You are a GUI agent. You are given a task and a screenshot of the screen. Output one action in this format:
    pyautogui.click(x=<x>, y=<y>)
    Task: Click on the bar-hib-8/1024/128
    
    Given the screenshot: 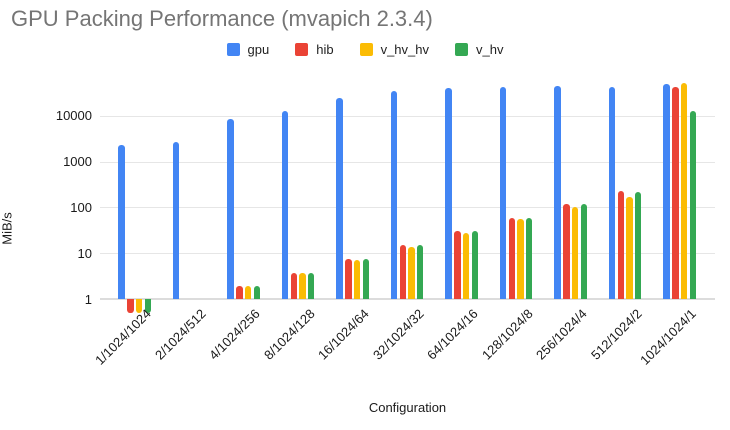 What is the action you would take?
    pyautogui.click(x=294, y=285)
    